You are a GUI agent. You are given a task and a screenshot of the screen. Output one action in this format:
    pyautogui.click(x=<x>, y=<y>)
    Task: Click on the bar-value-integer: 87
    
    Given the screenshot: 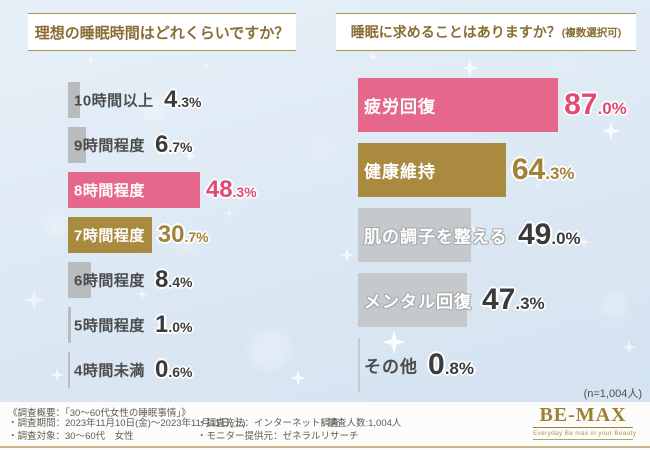 What is the action you would take?
    pyautogui.click(x=581, y=104)
    